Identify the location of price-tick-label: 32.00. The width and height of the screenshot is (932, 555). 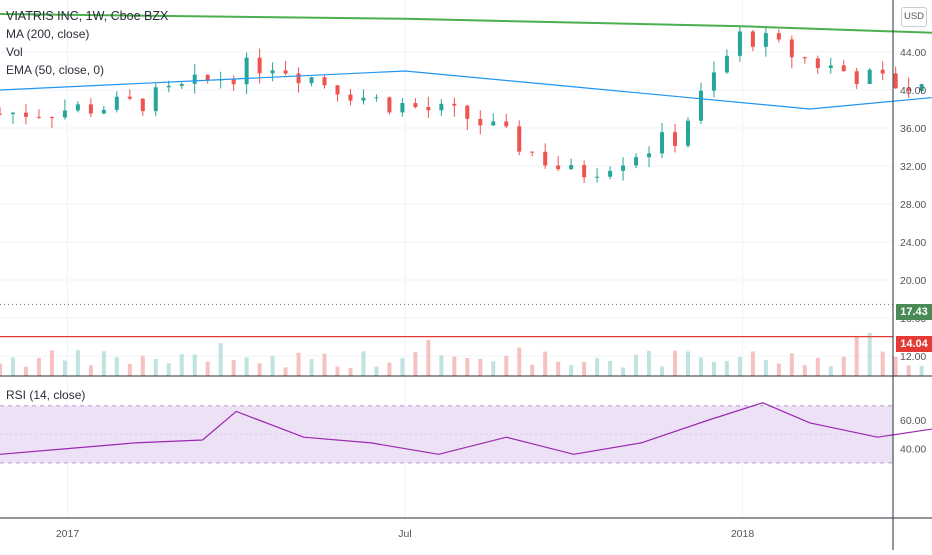
(913, 167).